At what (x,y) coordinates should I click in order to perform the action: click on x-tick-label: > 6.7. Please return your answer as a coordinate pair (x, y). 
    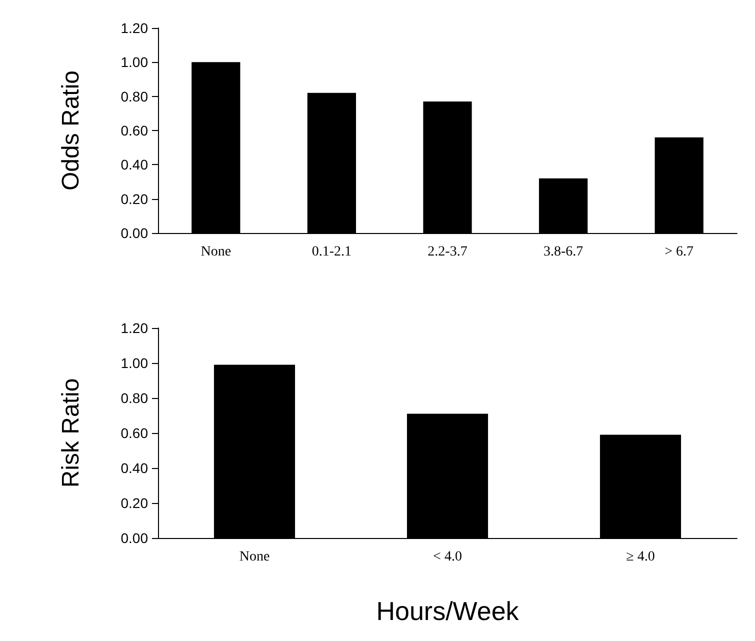
    Looking at the image, I should click on (679, 252).